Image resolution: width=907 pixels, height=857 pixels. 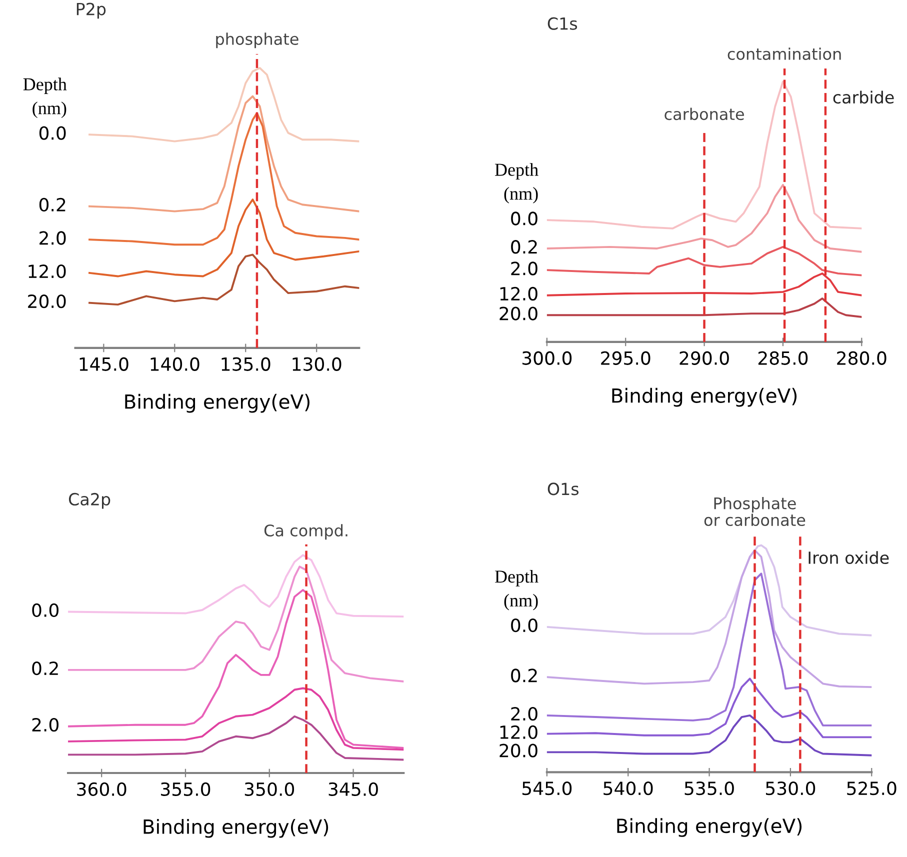 What do you see at coordinates (101, 789) in the screenshot?
I see `x-tick-label: 360.0` at bounding box center [101, 789].